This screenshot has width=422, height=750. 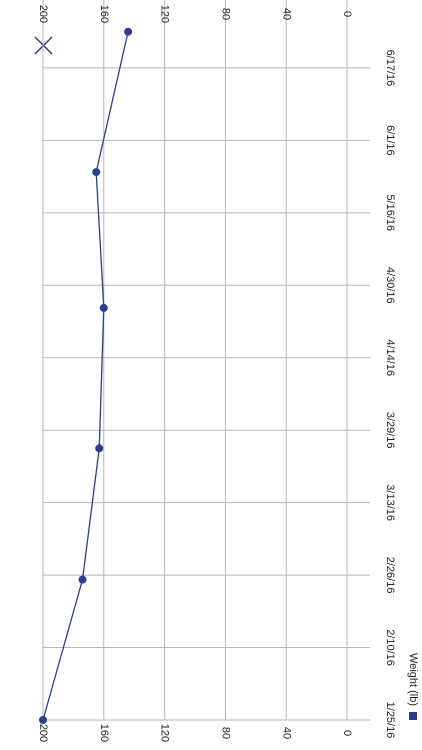 I want to click on x-tick-label: 4/14/16, so click(x=390, y=357).